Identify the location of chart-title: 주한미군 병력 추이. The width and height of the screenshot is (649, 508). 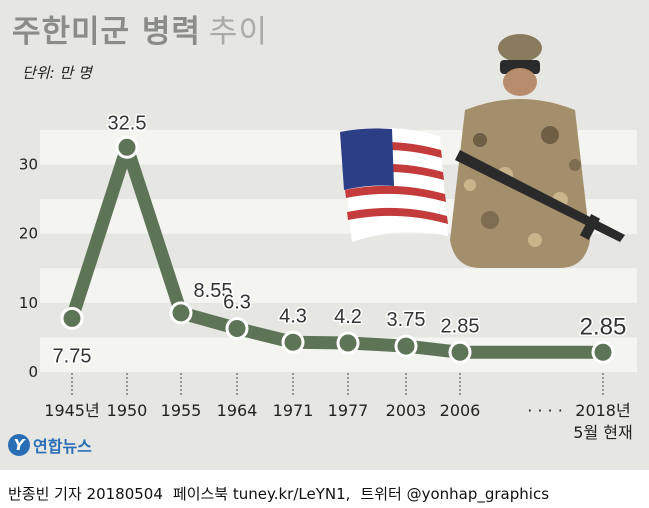
(140, 28).